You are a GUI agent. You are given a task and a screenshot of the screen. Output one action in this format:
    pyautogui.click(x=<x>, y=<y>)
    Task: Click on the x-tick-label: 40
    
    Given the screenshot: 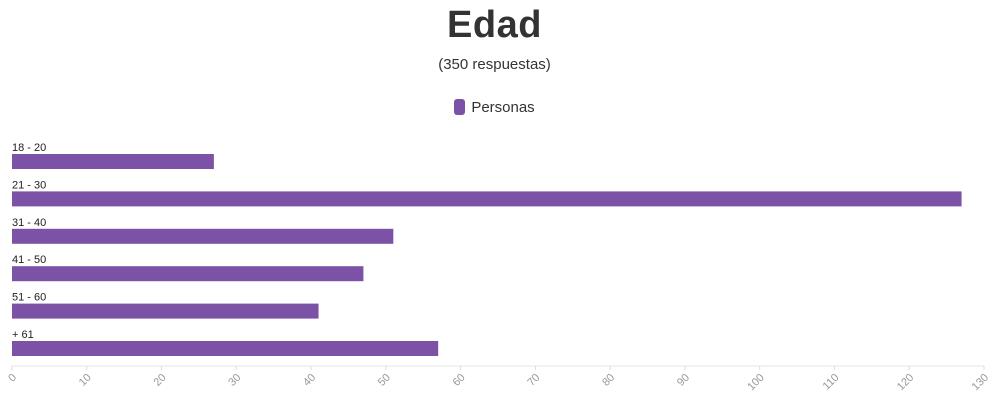 What is the action you would take?
    pyautogui.click(x=309, y=380)
    